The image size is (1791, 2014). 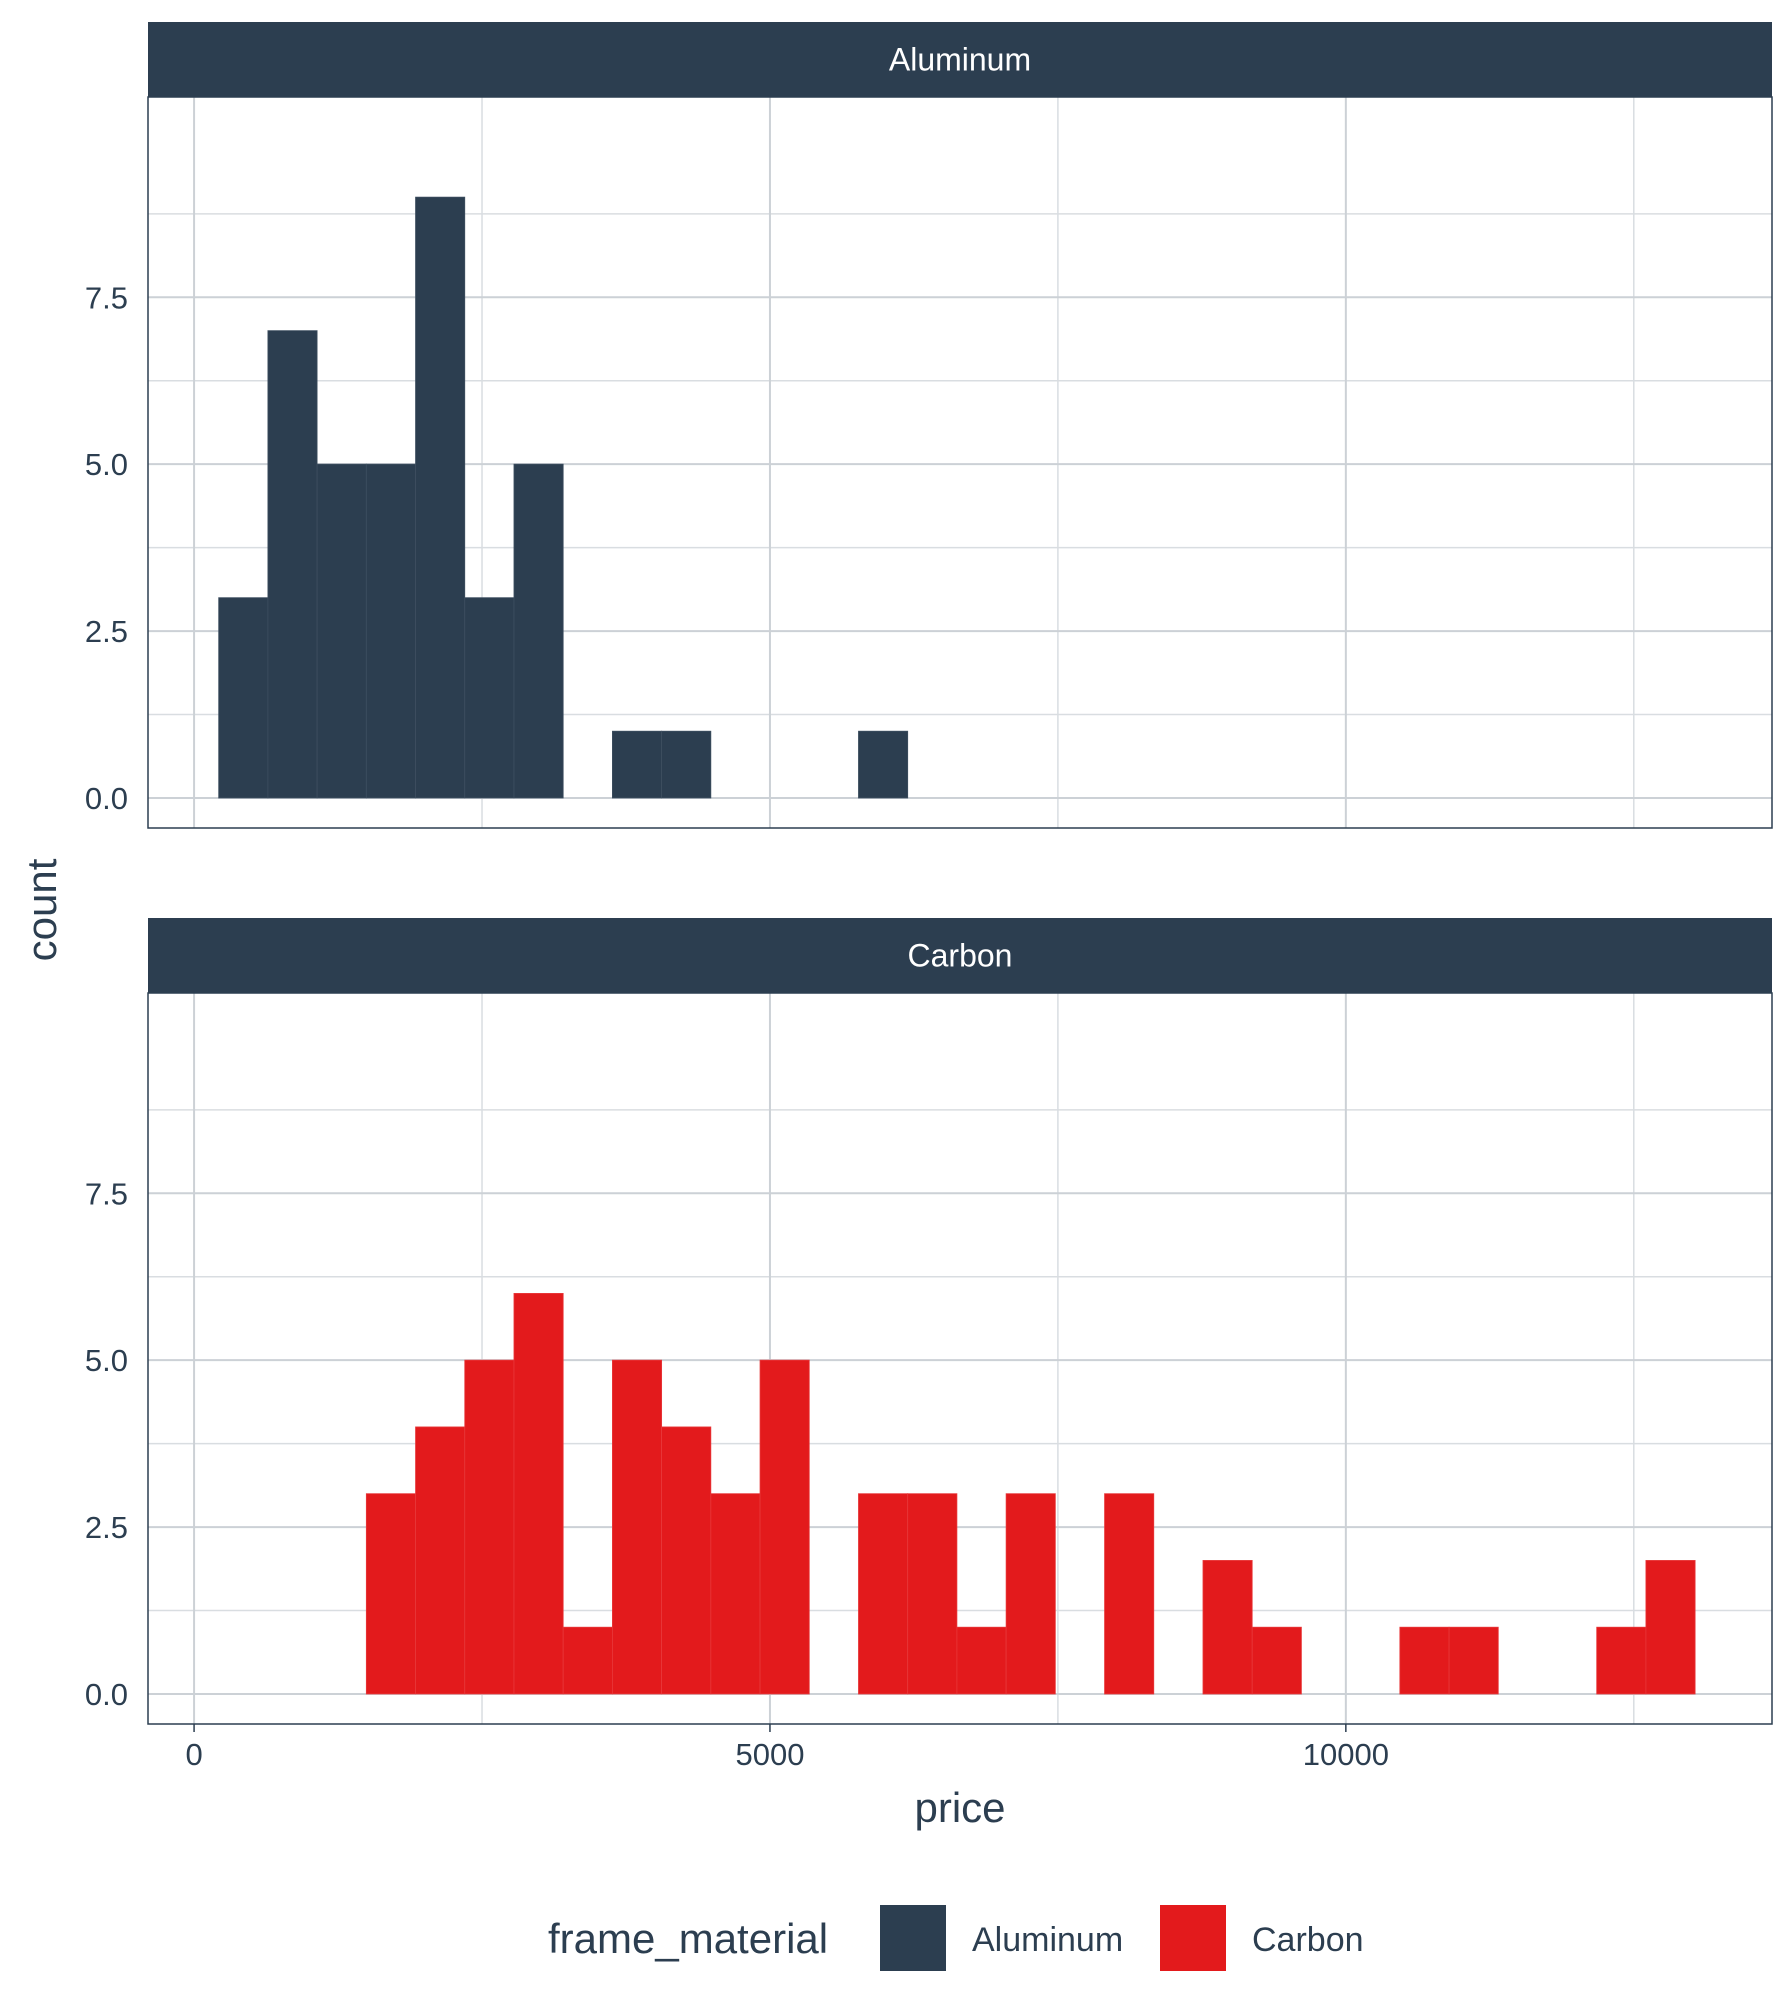 What do you see at coordinates (956, 1938) in the screenshot?
I see `legend: frame_material Aluminum Carbon` at bounding box center [956, 1938].